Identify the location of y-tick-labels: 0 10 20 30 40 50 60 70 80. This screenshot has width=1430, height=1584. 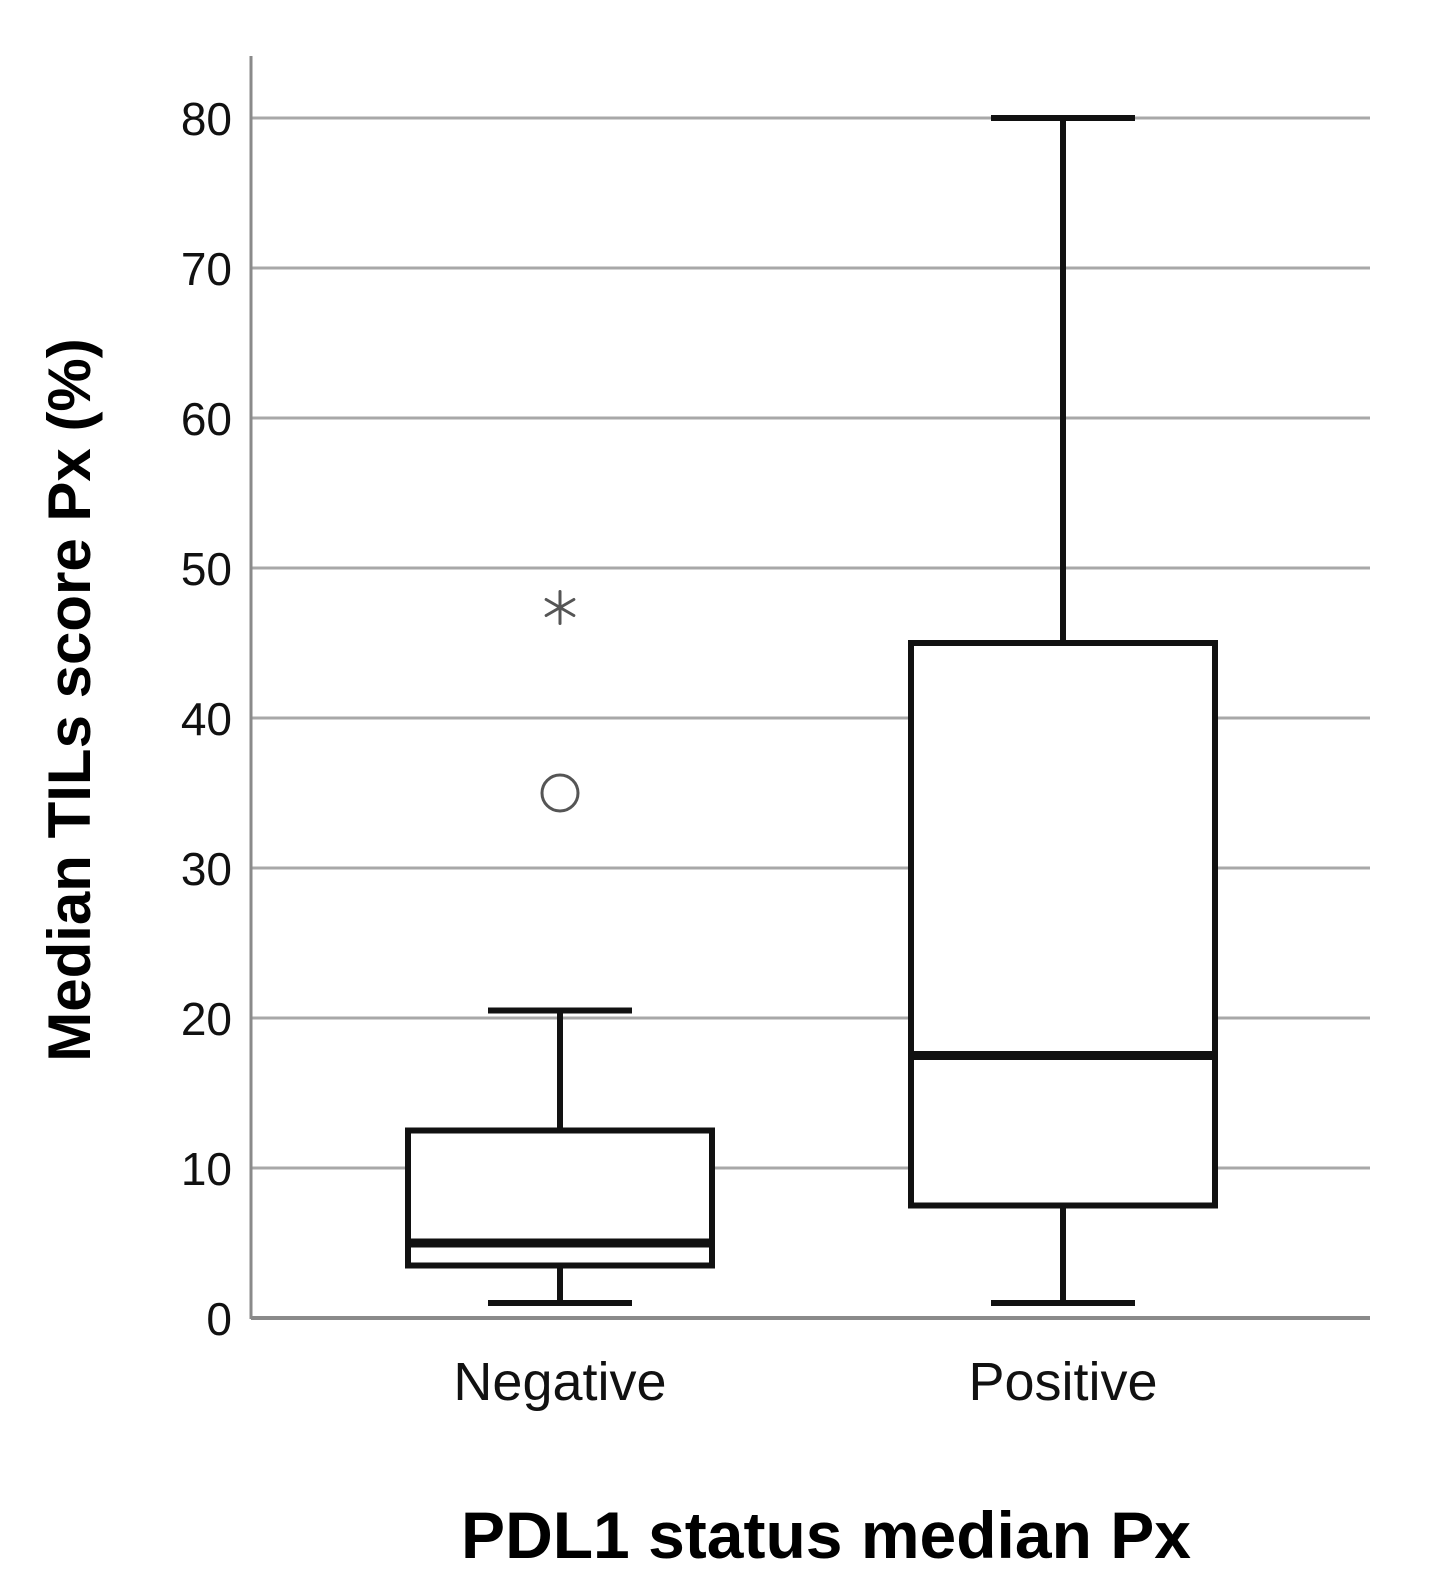
(206, 719).